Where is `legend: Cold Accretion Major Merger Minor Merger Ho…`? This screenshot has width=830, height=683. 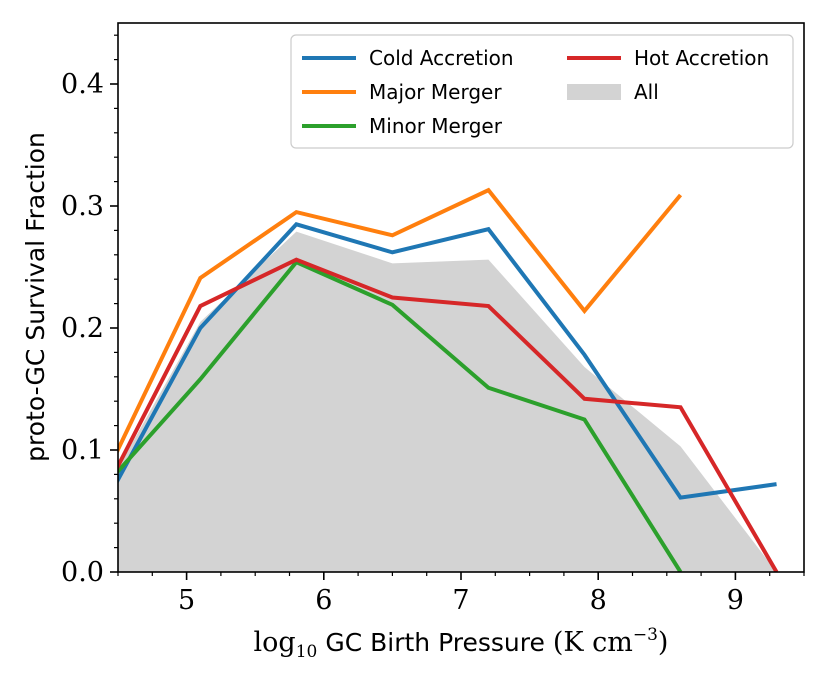 legend: Cold Accretion Major Merger Minor Merger Ho… is located at coordinates (542, 91).